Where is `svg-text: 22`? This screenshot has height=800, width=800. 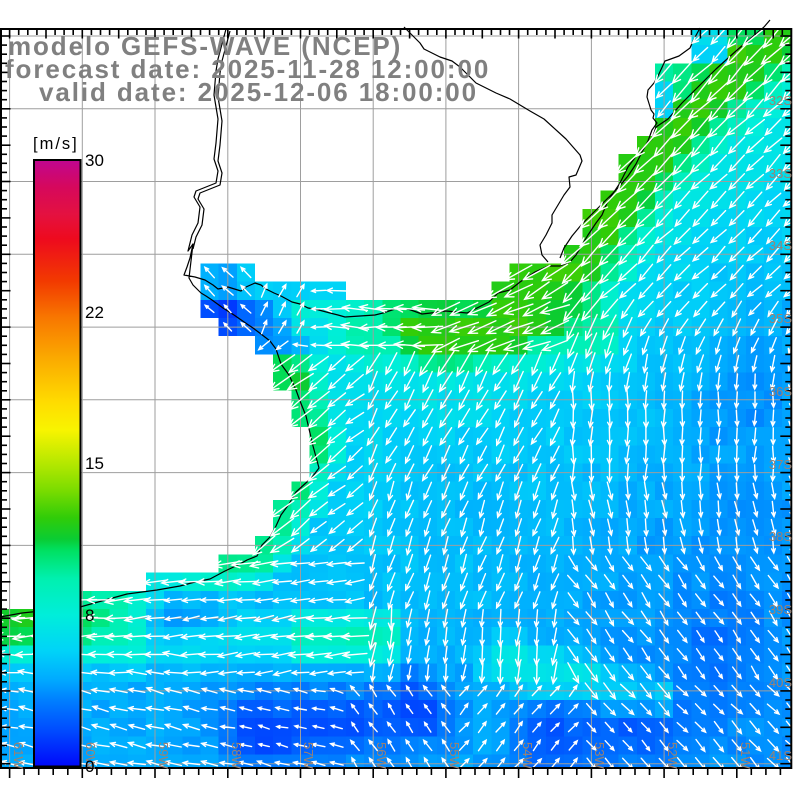
svg-text: 22 is located at coordinates (94, 312).